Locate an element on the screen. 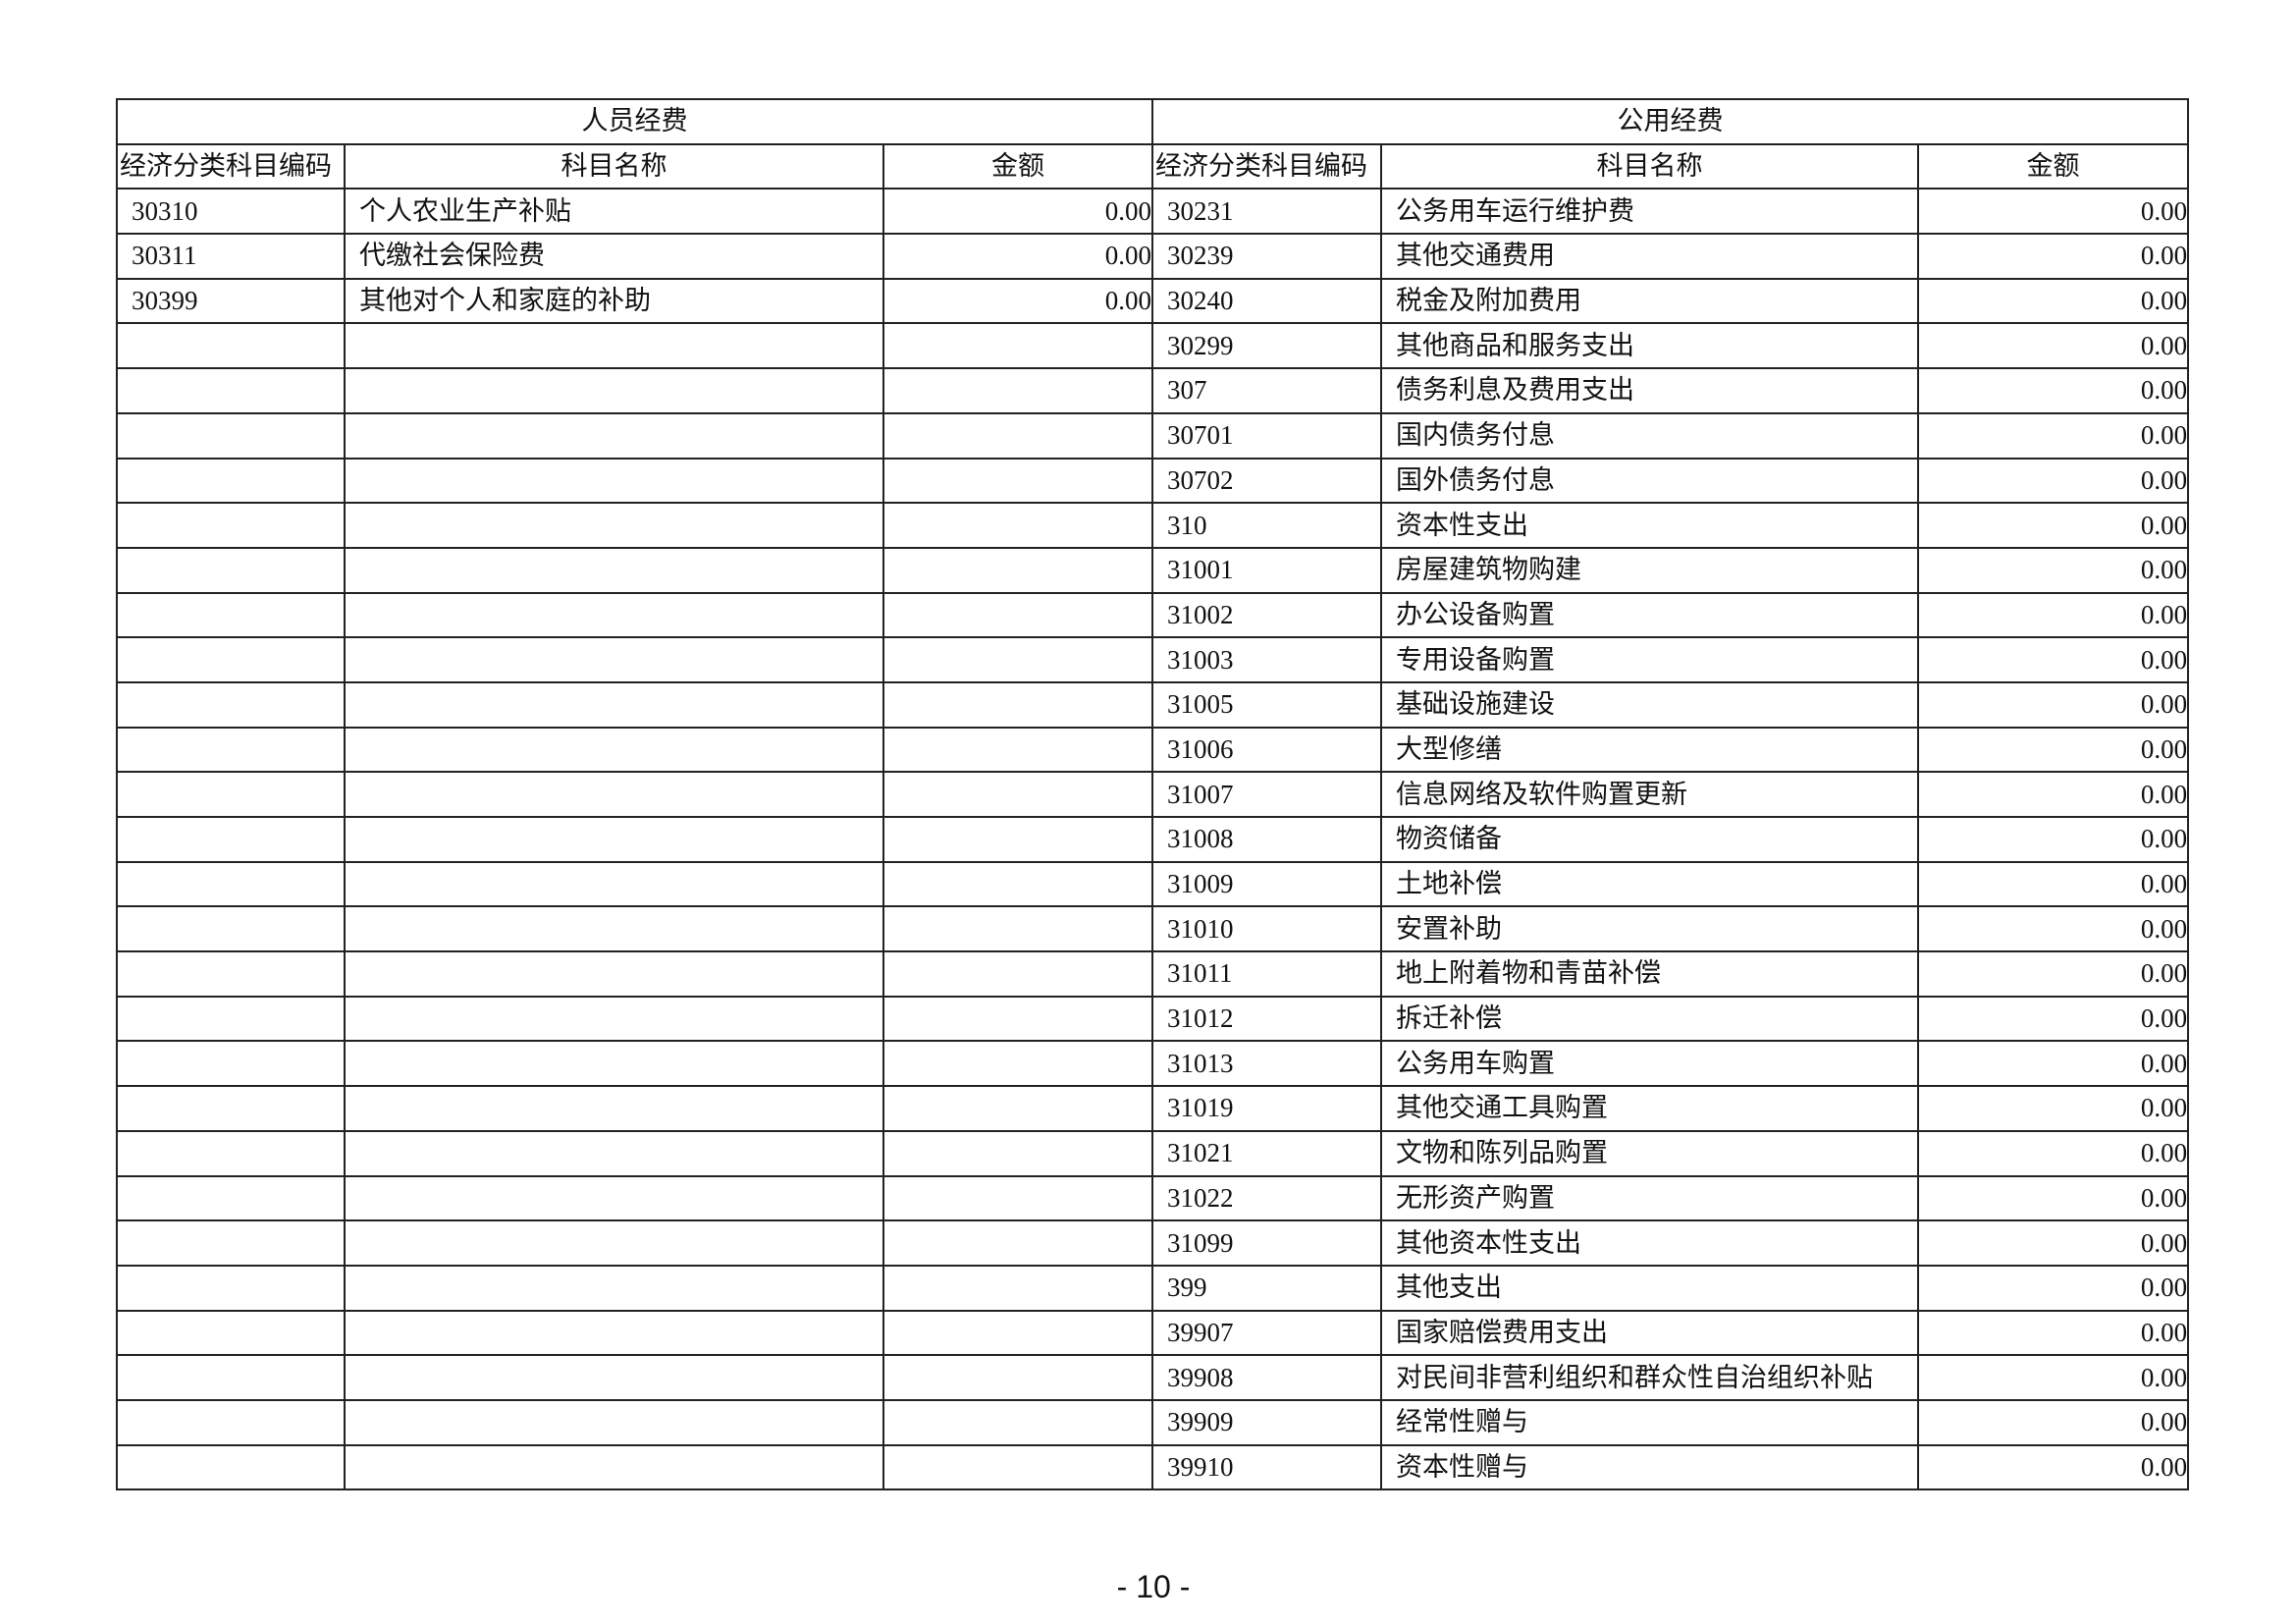  table-row: 30701 国内债务付息 0.00 is located at coordinates (1153, 435).